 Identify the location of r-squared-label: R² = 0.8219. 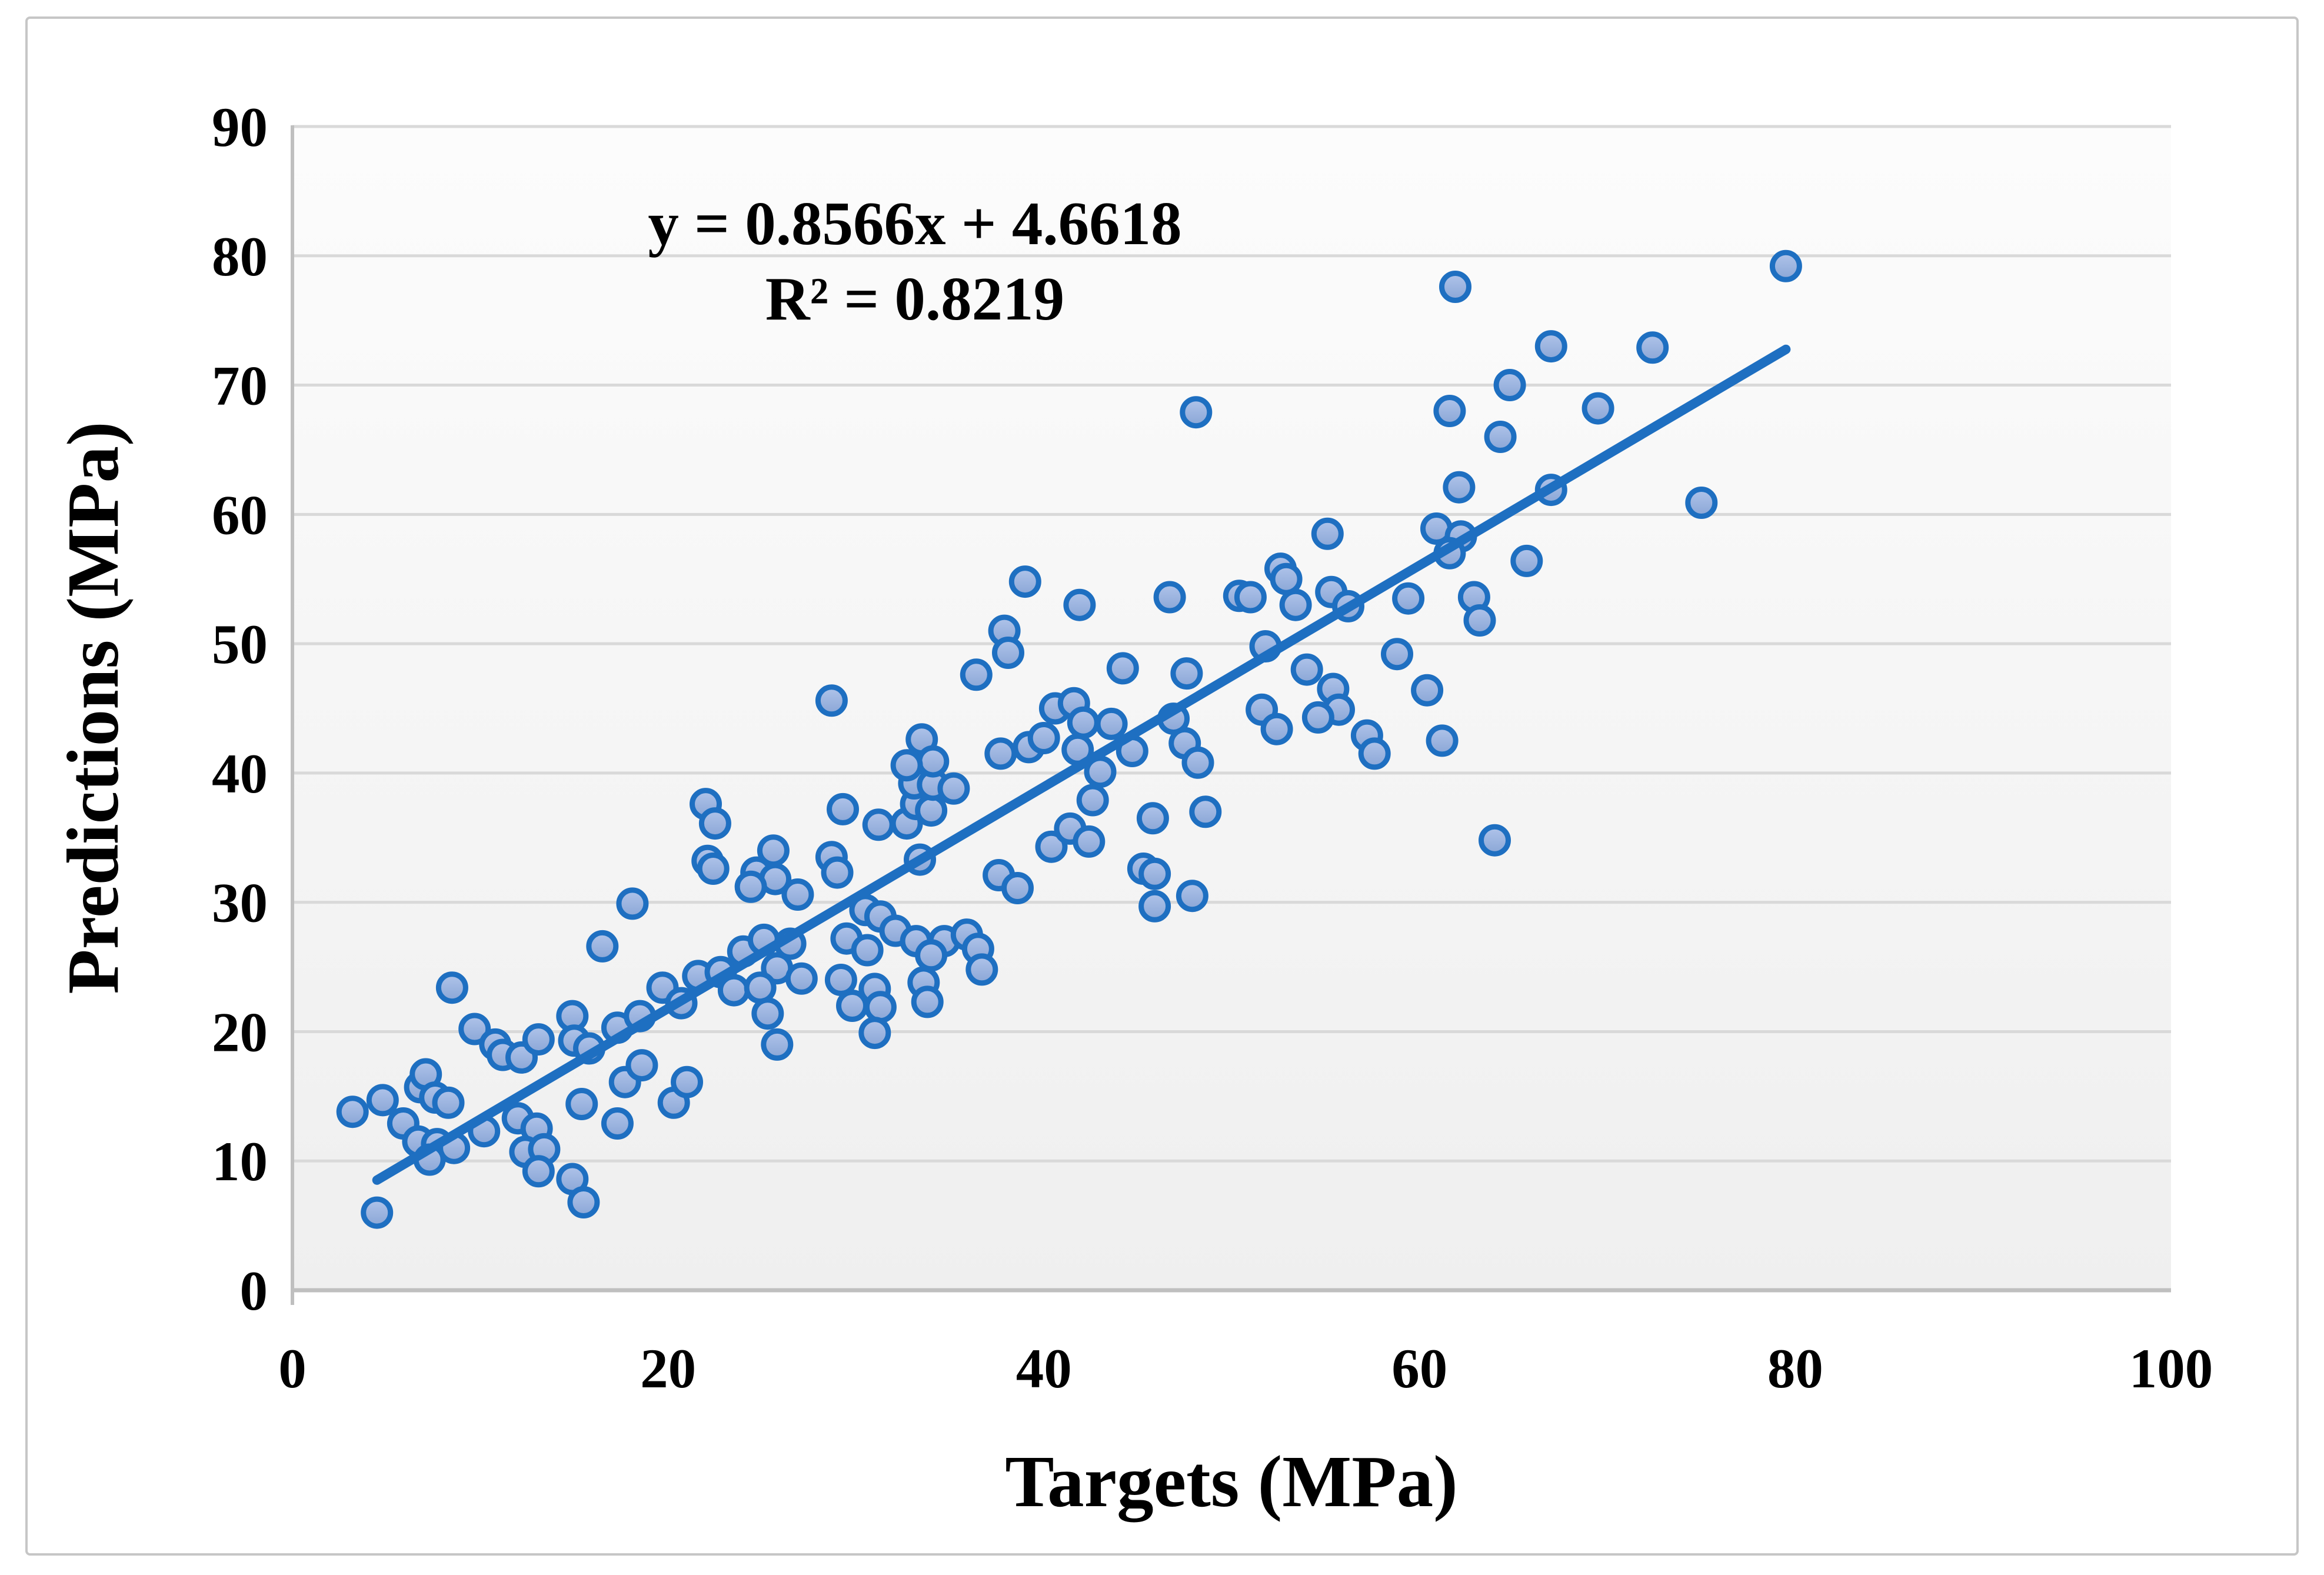
(915, 299).